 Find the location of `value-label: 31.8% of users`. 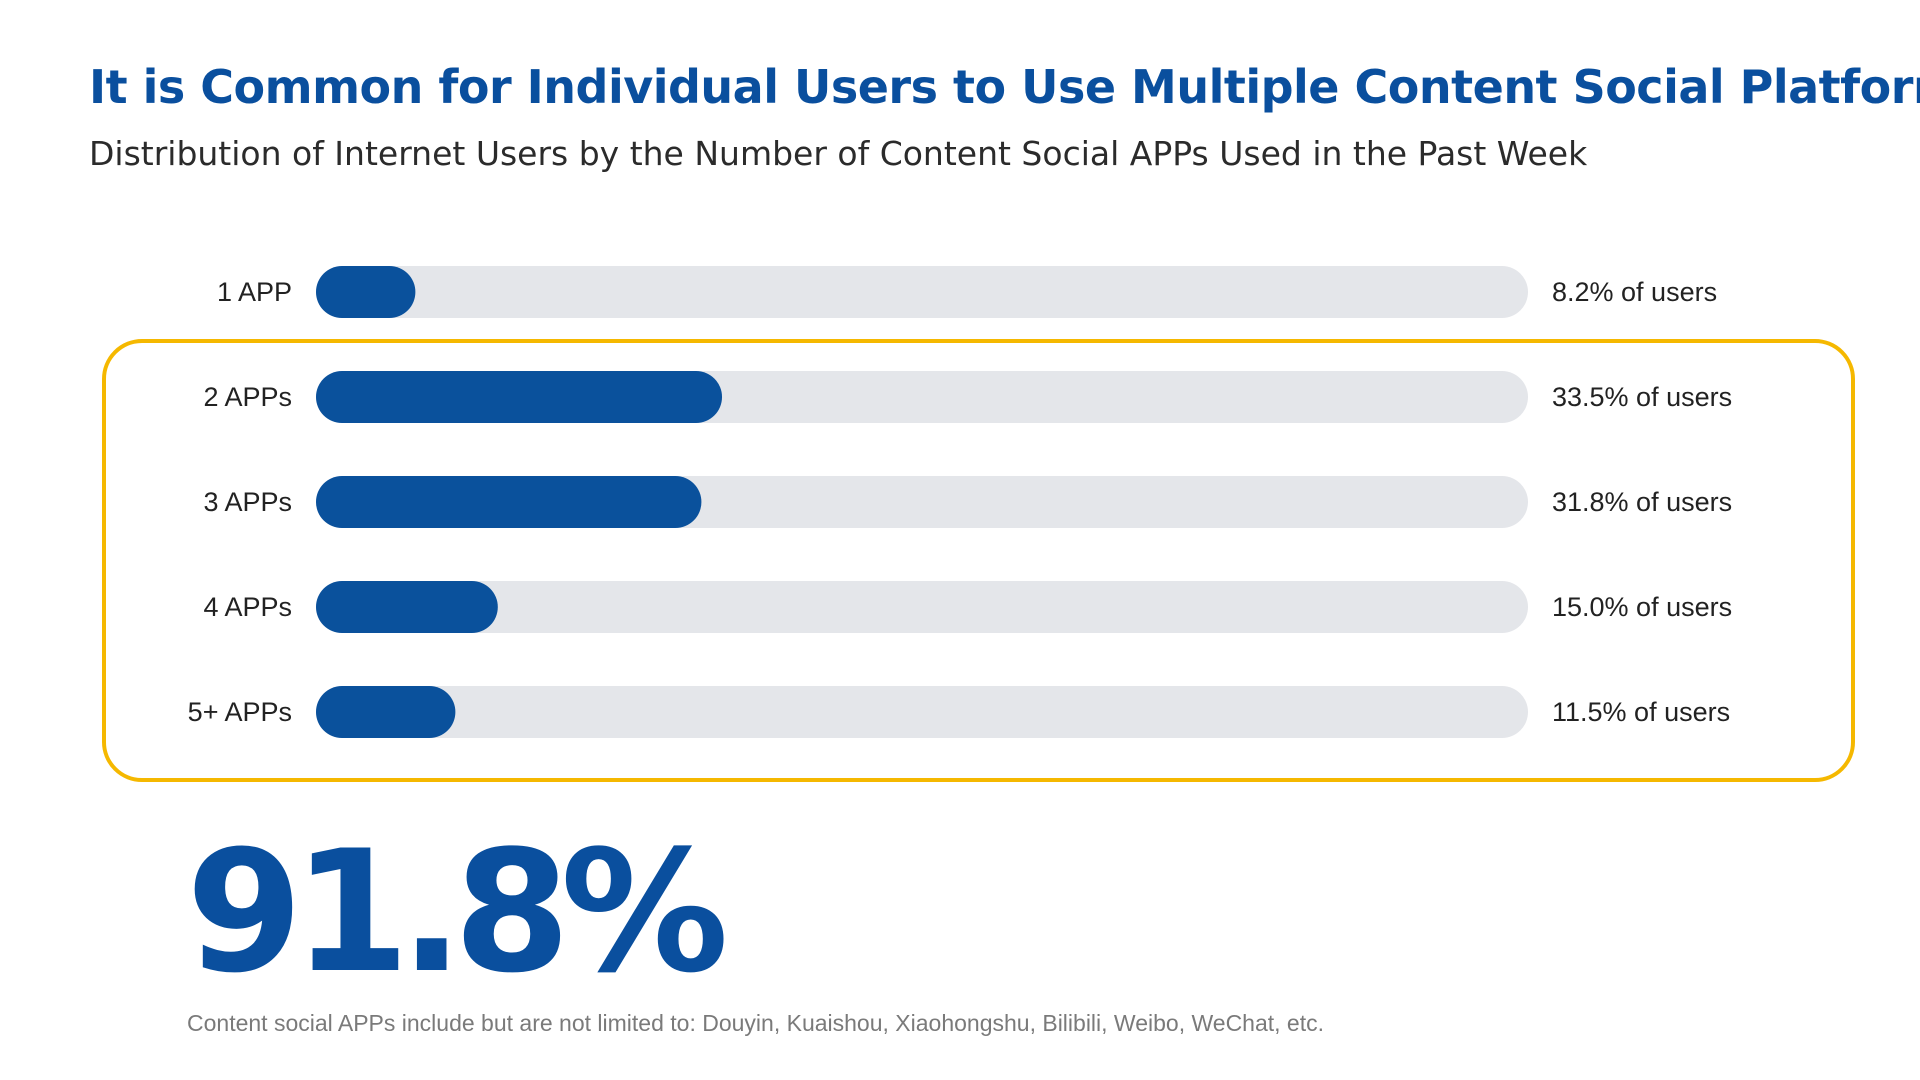

value-label: 31.8% of users is located at coordinates (1642, 502).